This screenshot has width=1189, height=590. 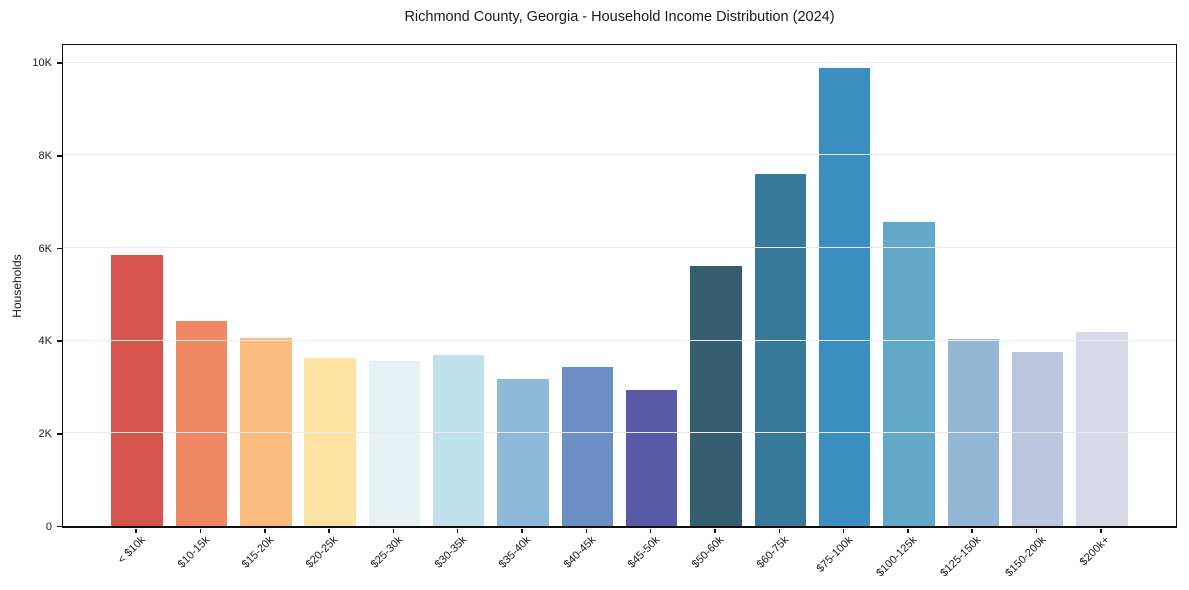 What do you see at coordinates (386, 552) in the screenshot?
I see `x-tick-label: $25-30k` at bounding box center [386, 552].